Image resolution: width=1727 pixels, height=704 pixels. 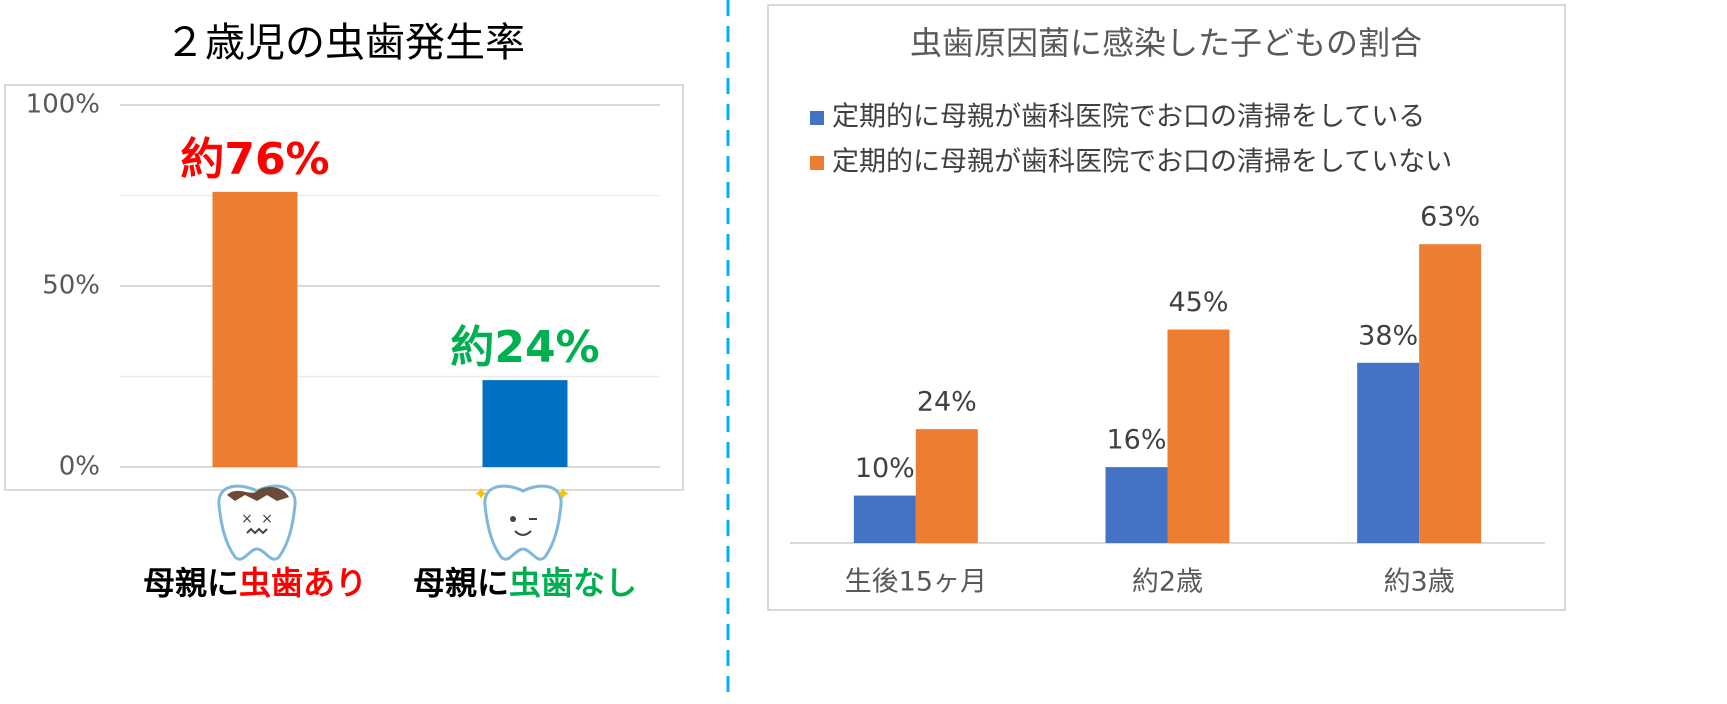 I want to click on value-label: 38%, so click(x=1388, y=335).